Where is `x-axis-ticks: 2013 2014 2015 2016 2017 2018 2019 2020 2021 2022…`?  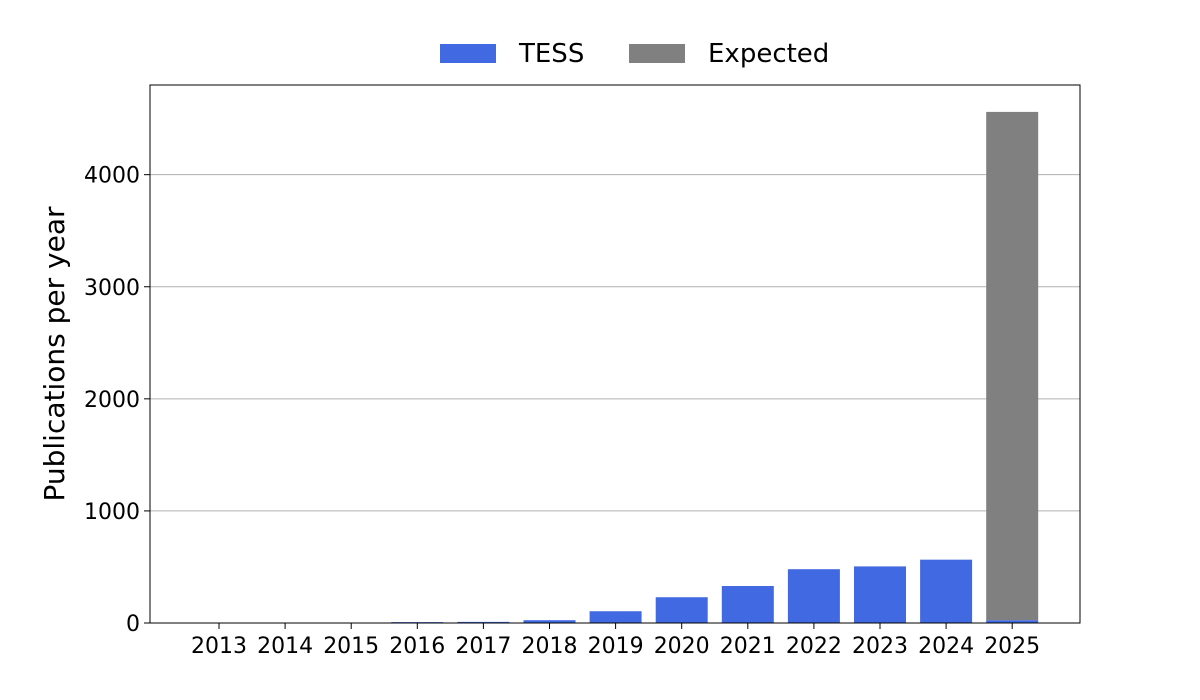 x-axis-ticks: 2013 2014 2015 2016 2017 2018 2019 2020 2021 2022… is located at coordinates (615, 641).